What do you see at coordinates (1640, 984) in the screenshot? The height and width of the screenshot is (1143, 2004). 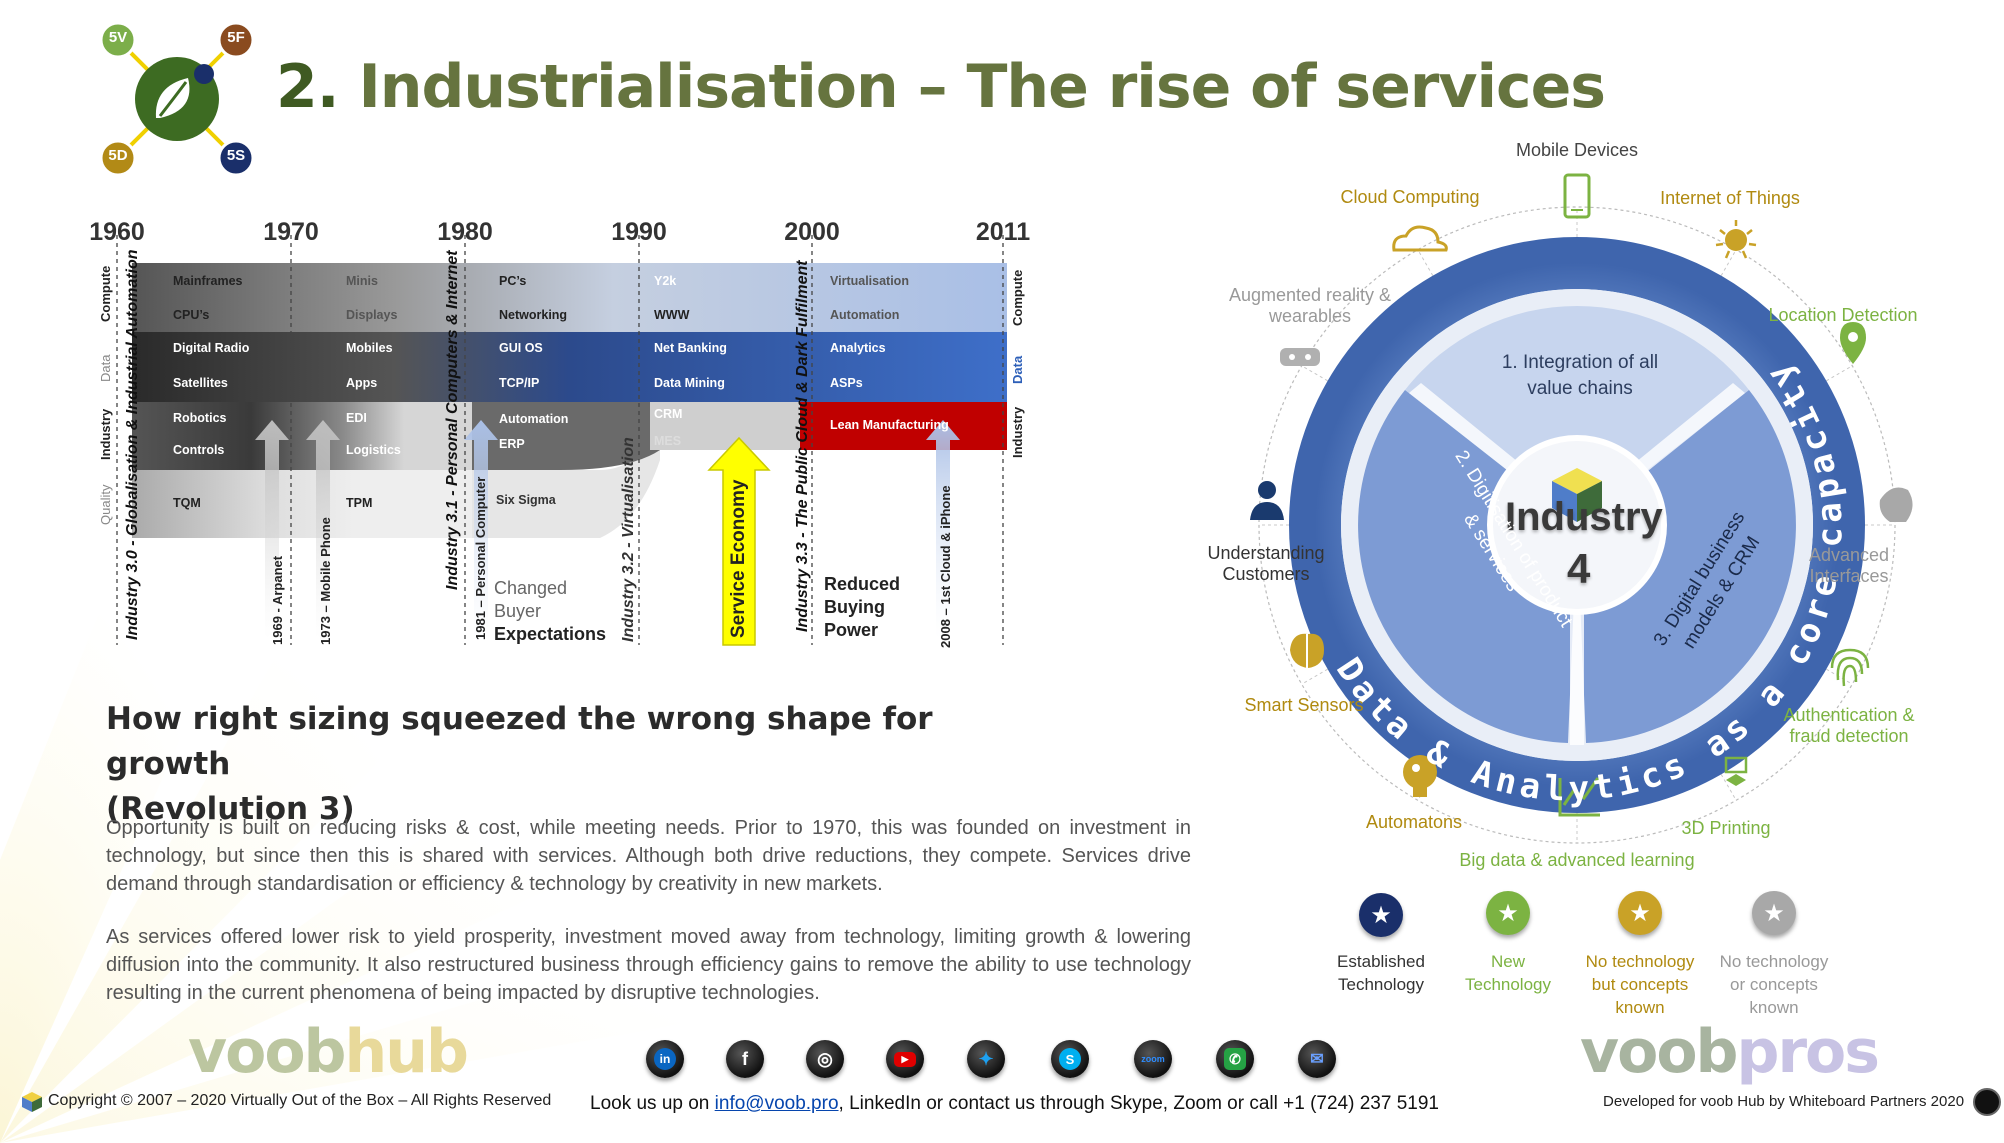 I see `legend-concepts-2: but concepts` at bounding box center [1640, 984].